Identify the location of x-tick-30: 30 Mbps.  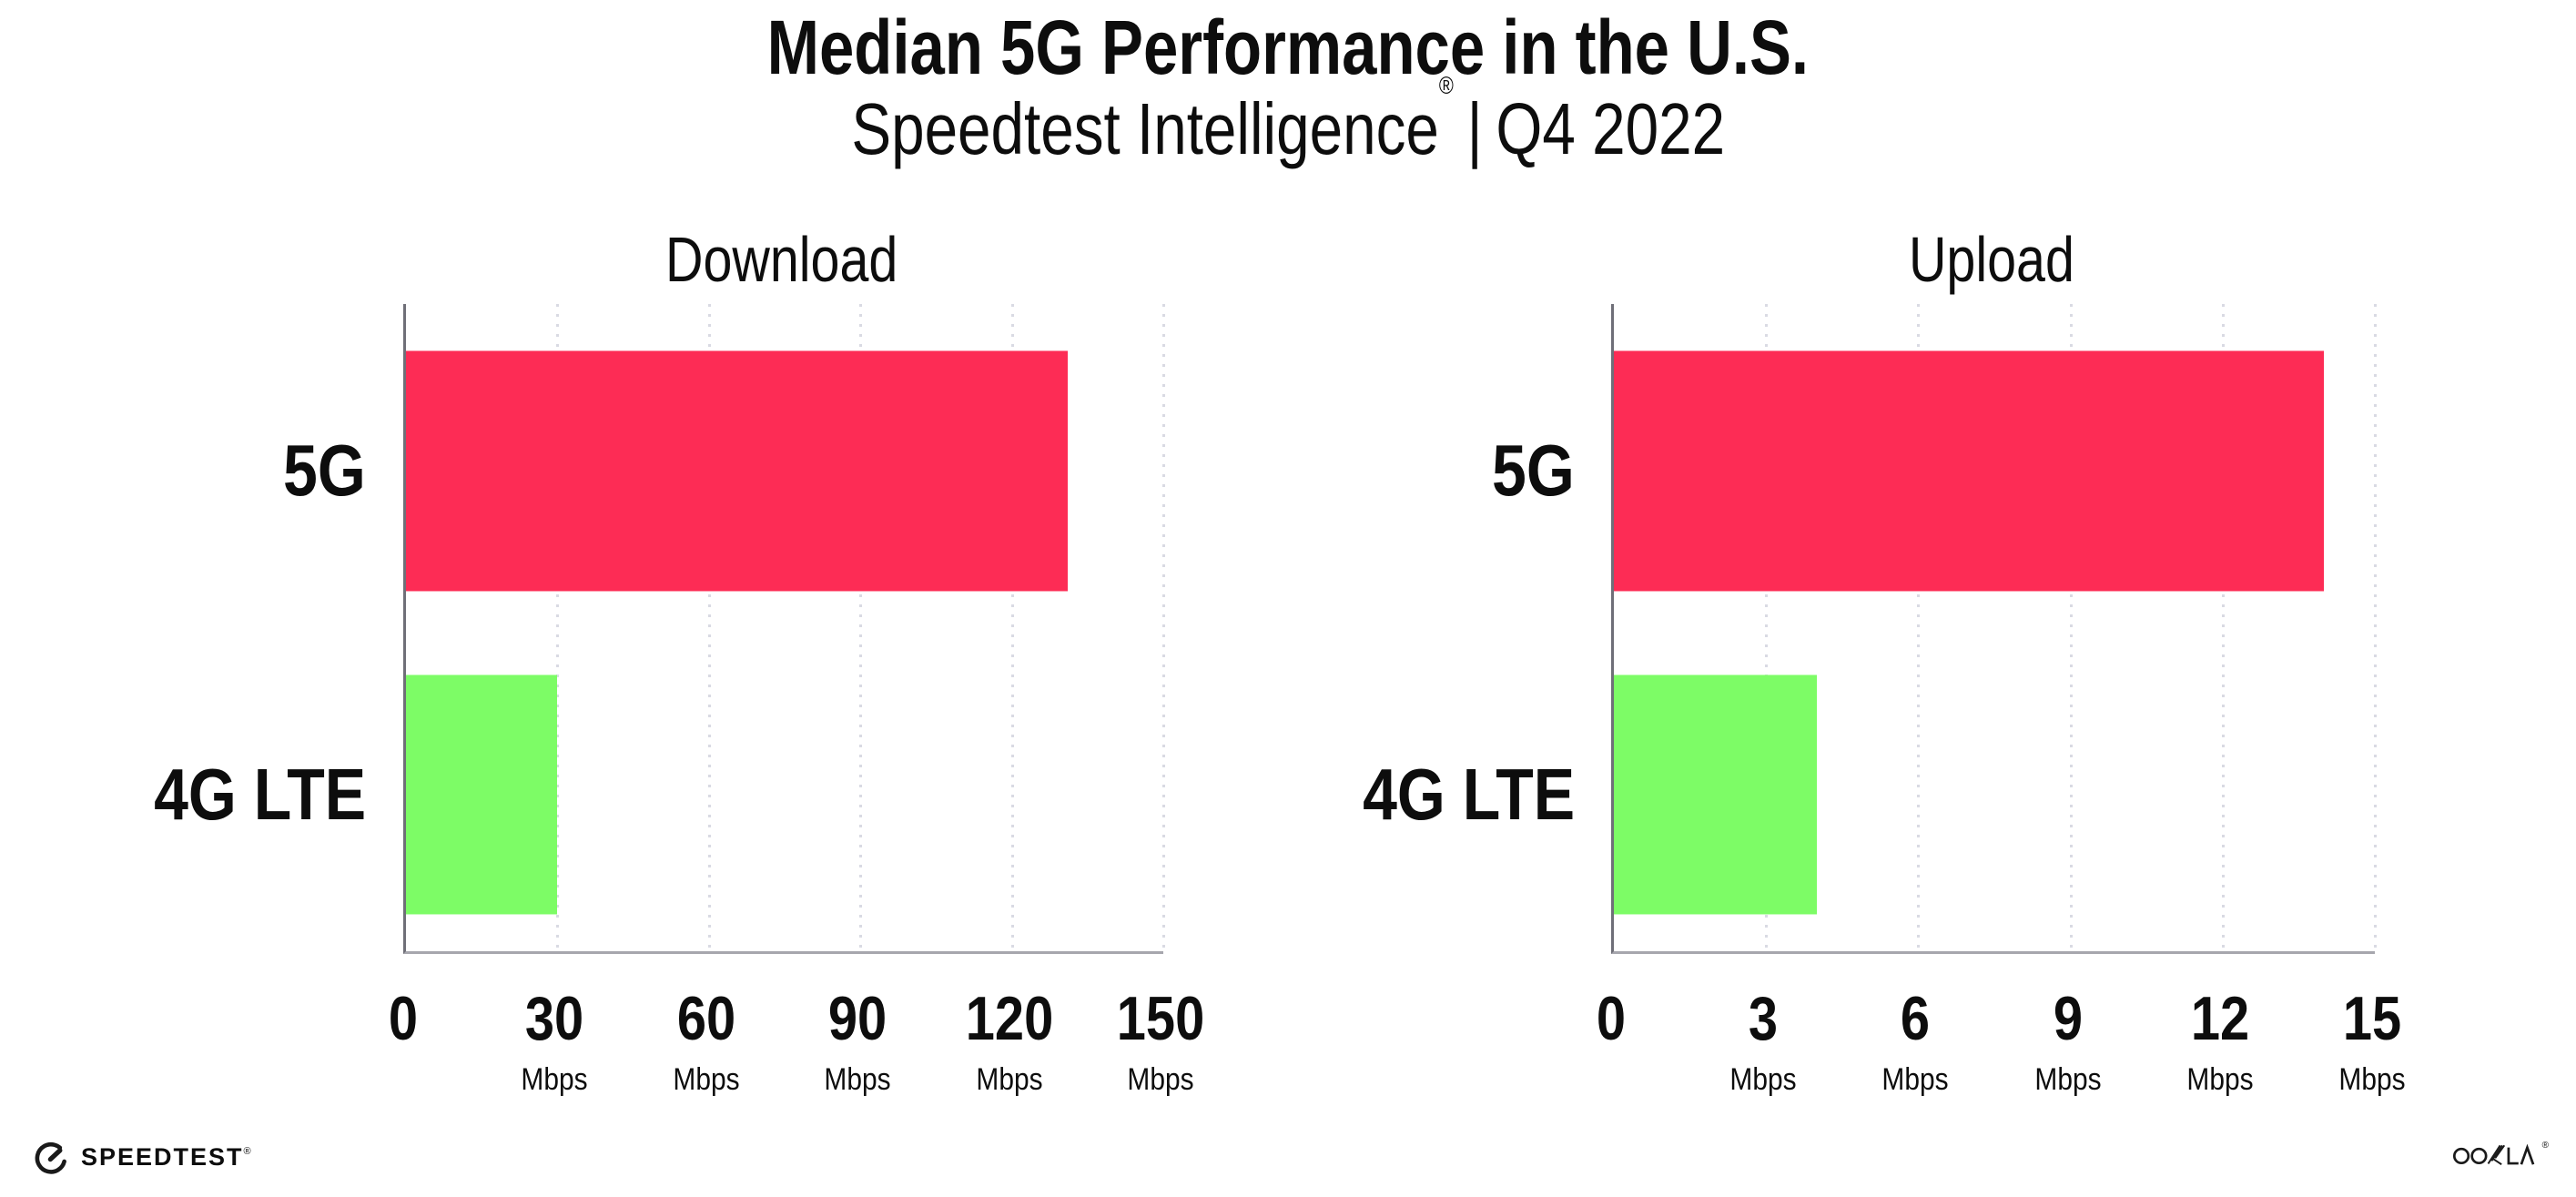
(555, 1041).